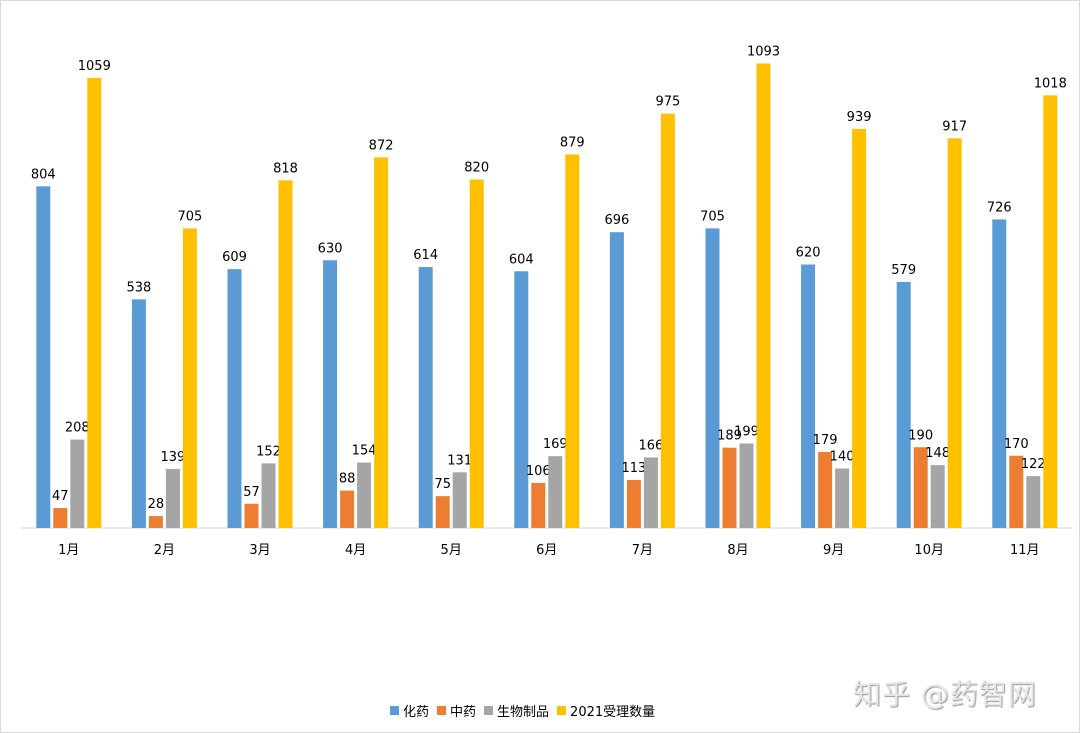 This screenshot has height=733, width=1080. Describe the element at coordinates (808, 253) in the screenshot. I see `data-label: 620` at that location.